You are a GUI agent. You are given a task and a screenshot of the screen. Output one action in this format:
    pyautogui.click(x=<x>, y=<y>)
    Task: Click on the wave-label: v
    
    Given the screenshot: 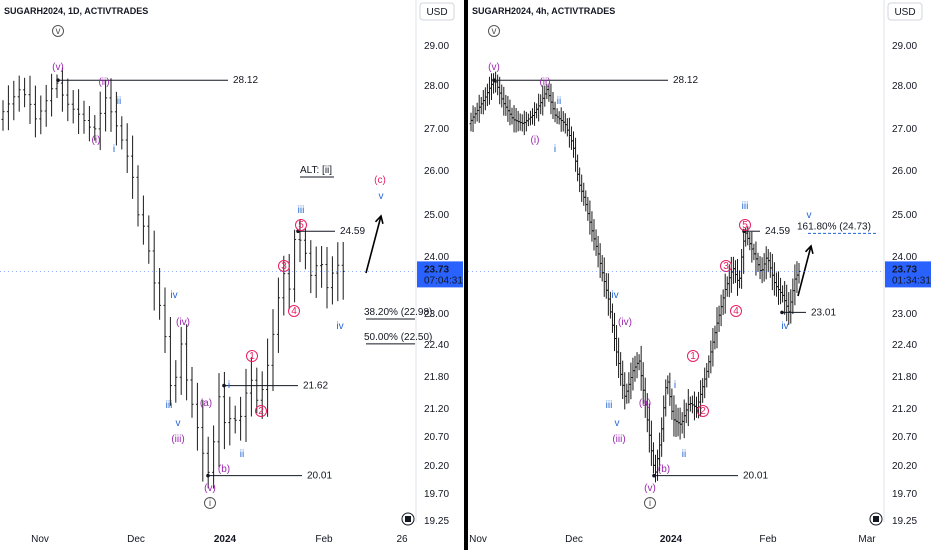 What is the action you would take?
    pyautogui.click(x=809, y=215)
    